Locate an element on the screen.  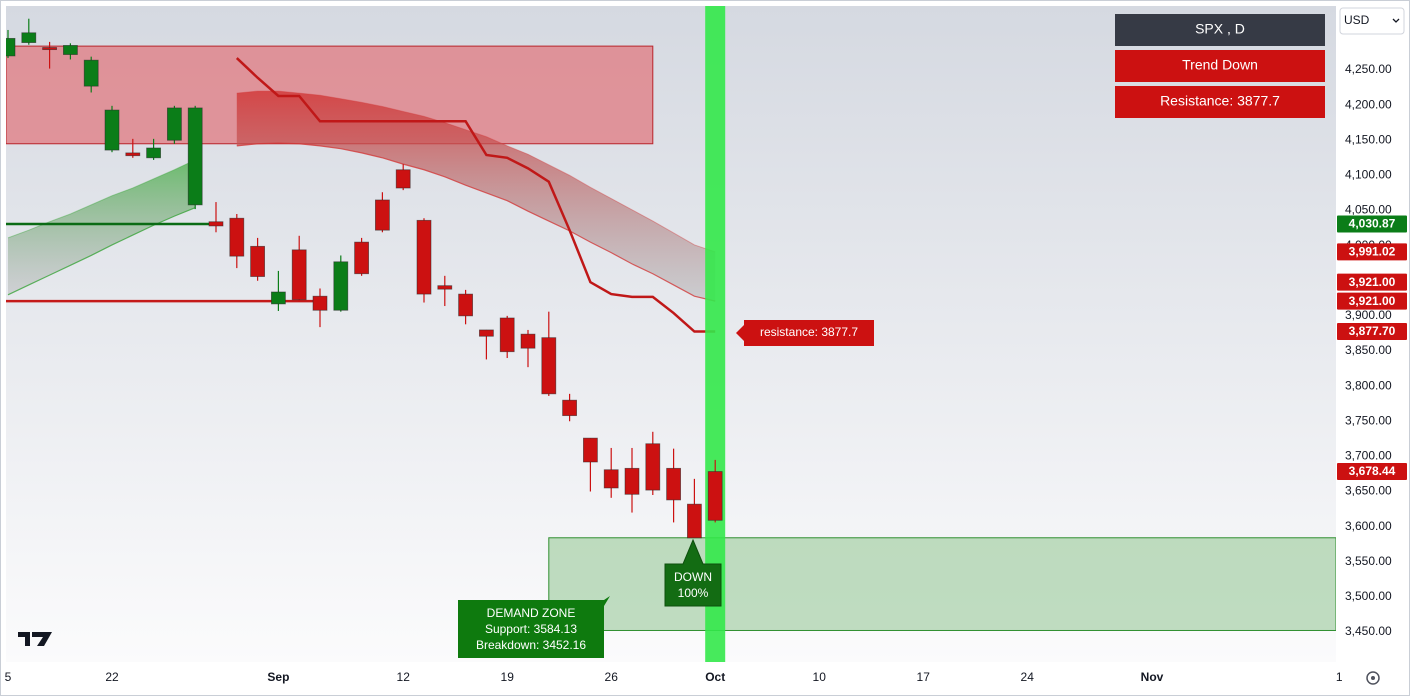
x-tick-label: Nov is located at coordinates (1152, 677).